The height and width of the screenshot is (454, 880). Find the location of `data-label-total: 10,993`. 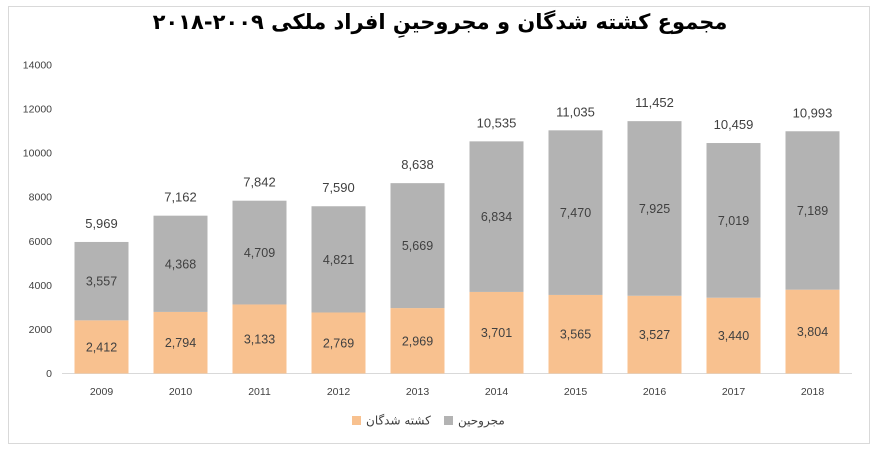

data-label-total: 10,993 is located at coordinates (813, 112).